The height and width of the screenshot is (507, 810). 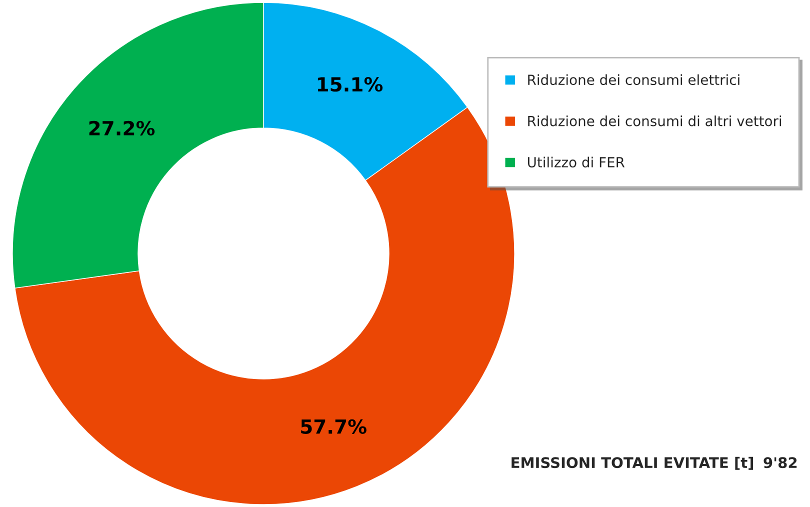 I want to click on data-label: 27.2%, so click(x=122, y=128).